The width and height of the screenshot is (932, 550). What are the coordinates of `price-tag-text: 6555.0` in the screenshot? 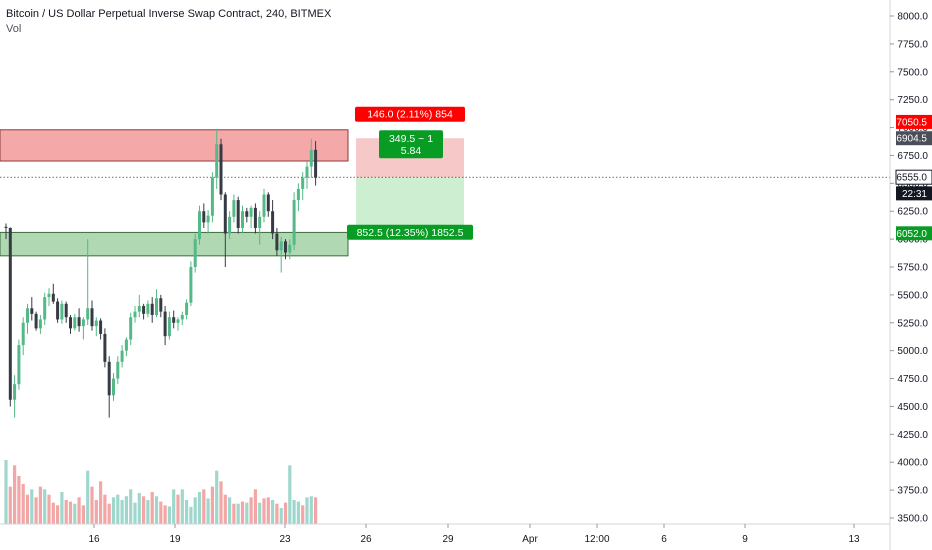 It's located at (911, 178).